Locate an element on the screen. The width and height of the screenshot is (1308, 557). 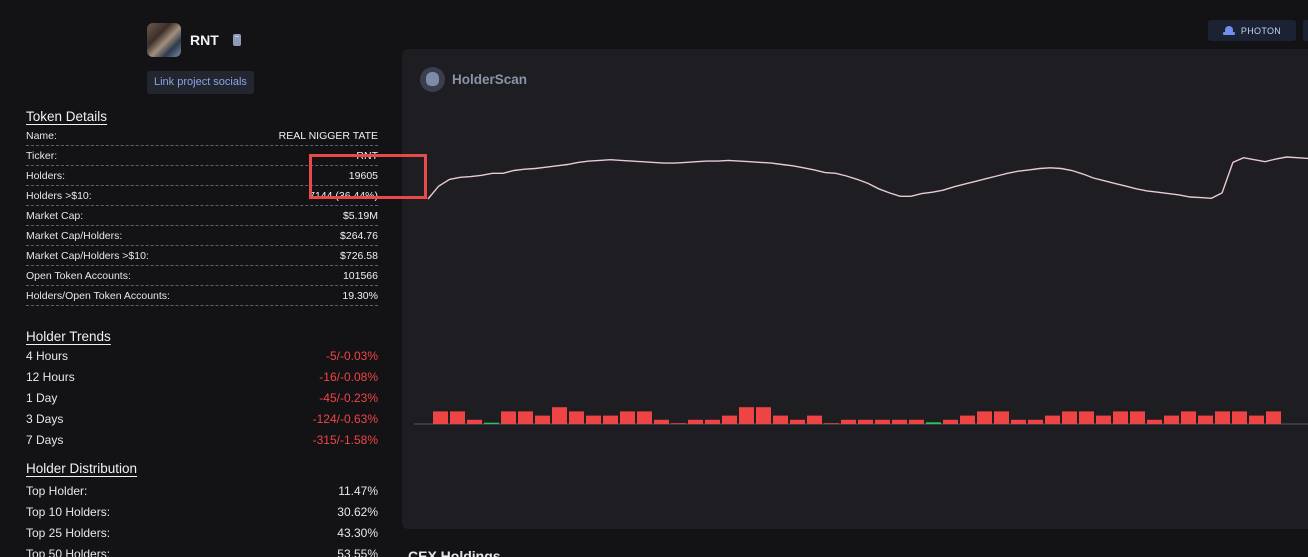
holder-trend-row: 4 Hours -5/-0.03% is located at coordinates (202, 356).